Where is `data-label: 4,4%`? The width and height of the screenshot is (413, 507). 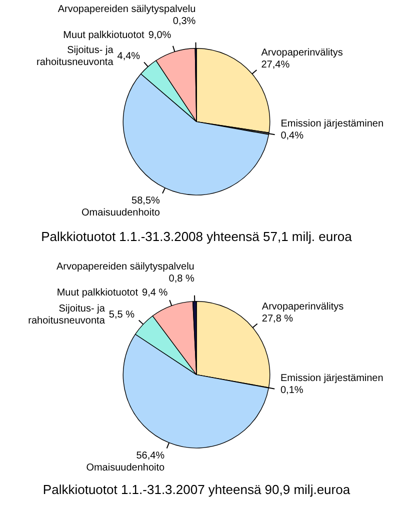 data-label: 4,4% is located at coordinates (128, 56).